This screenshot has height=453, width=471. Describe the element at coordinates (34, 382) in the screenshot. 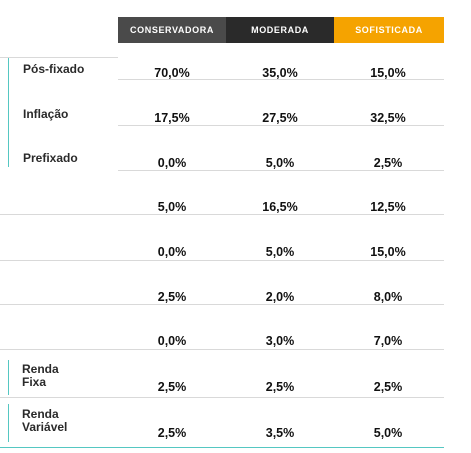

I see `row-label-line: Fixa` at that location.